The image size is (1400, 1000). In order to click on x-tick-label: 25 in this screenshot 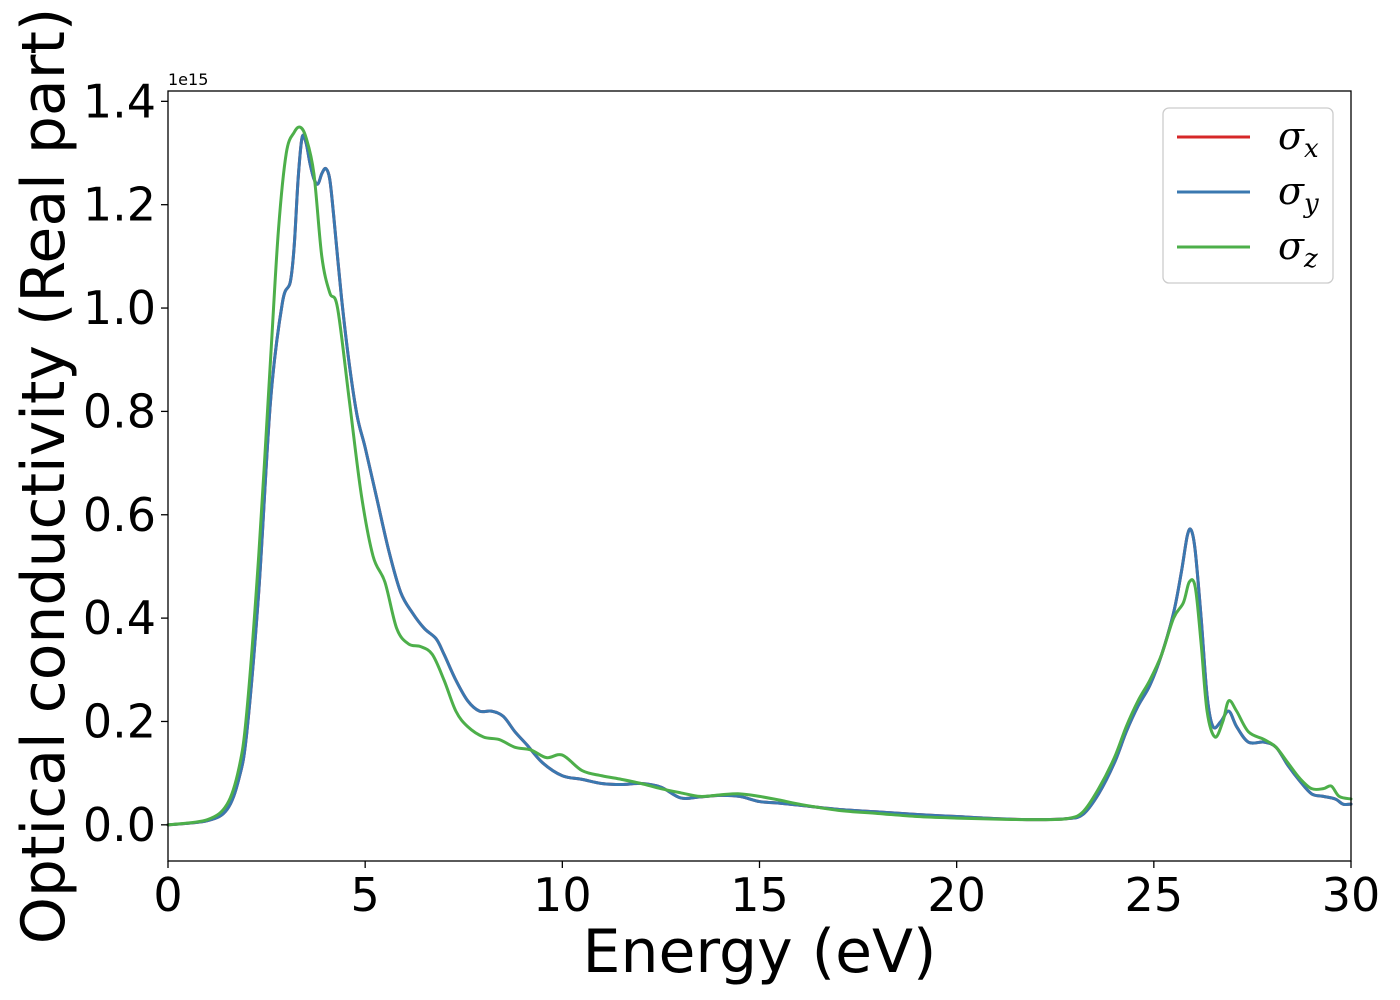, I will do `click(1154, 895)`.